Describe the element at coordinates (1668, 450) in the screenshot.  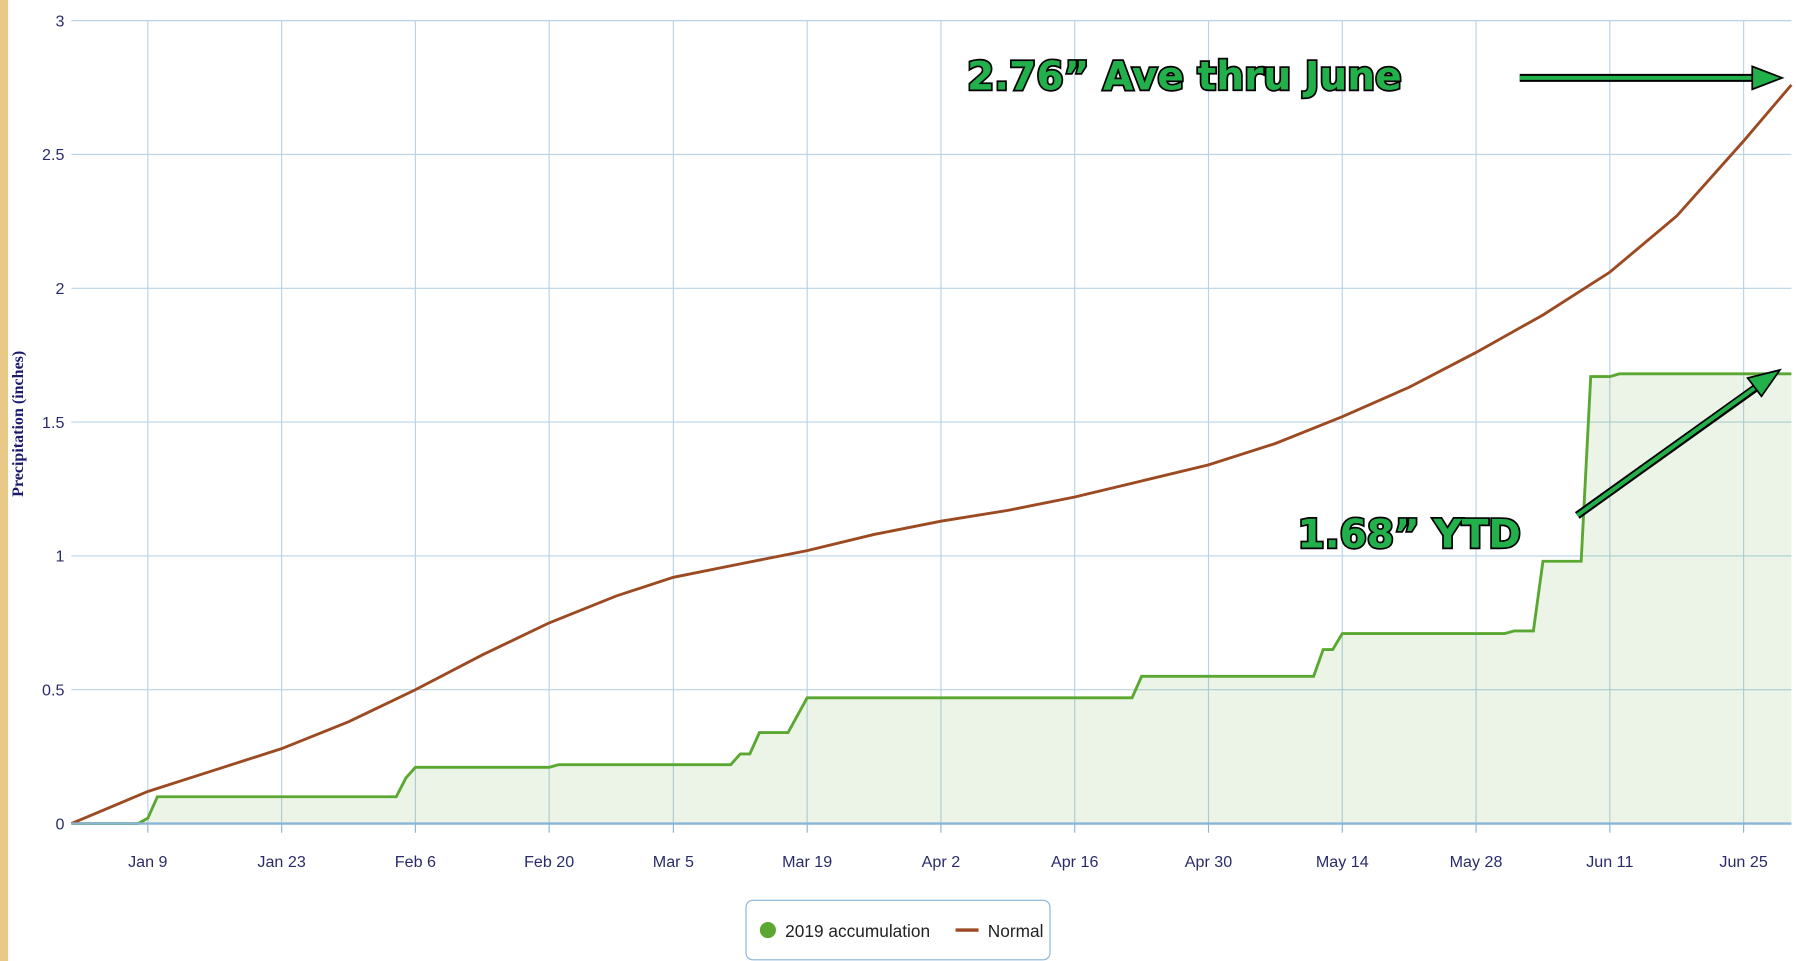
I see `arrow` at that location.